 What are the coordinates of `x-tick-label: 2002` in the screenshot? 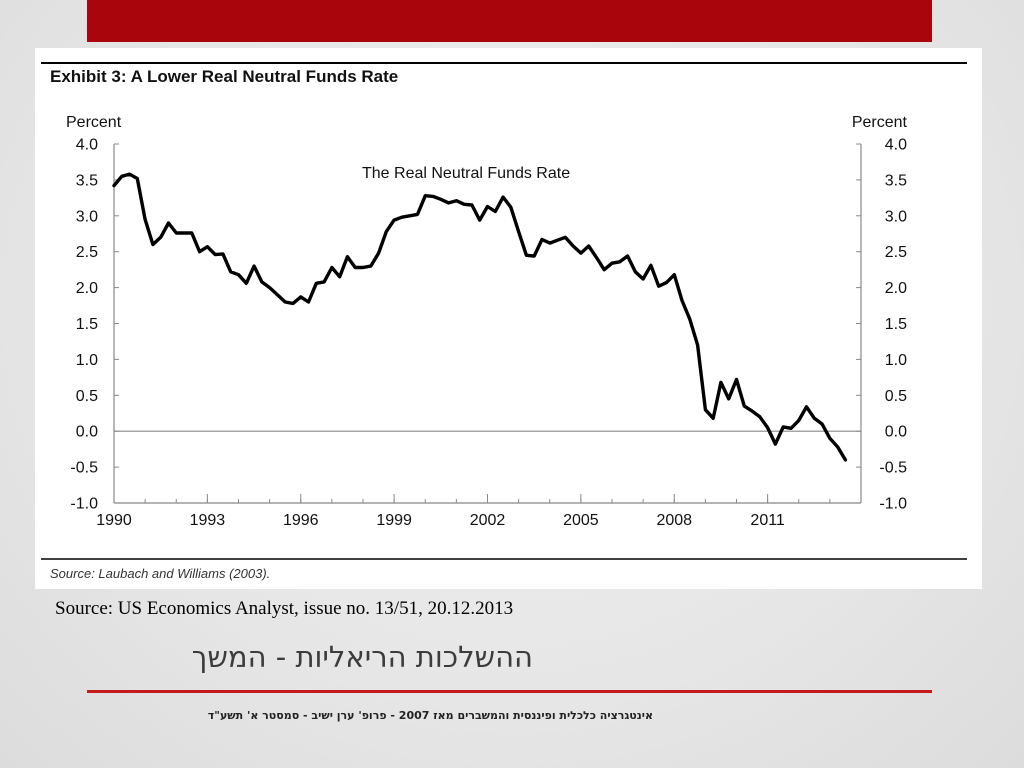 It's located at (488, 520).